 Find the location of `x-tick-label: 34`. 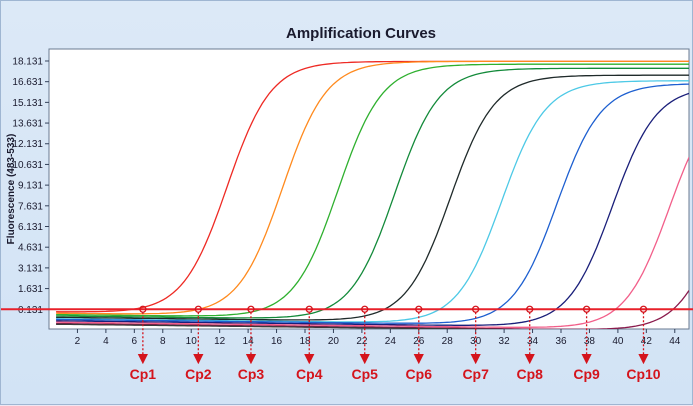

x-tick-label: 34 is located at coordinates (533, 341).